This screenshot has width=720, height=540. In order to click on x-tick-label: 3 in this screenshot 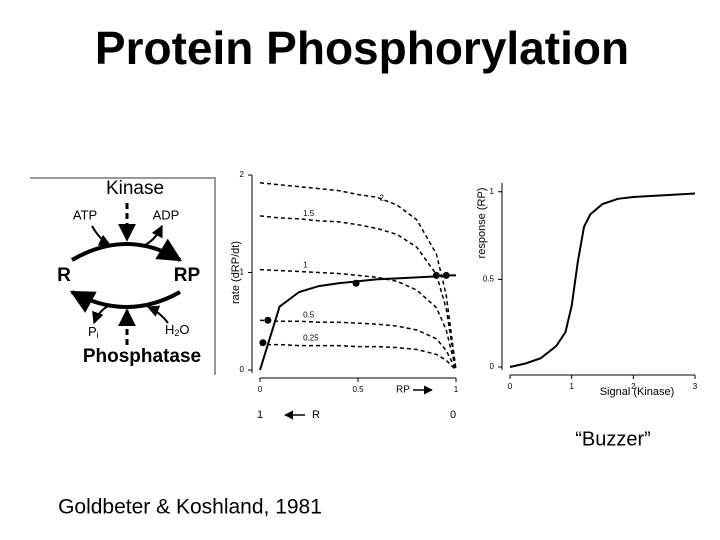, I will do `click(695, 386)`.